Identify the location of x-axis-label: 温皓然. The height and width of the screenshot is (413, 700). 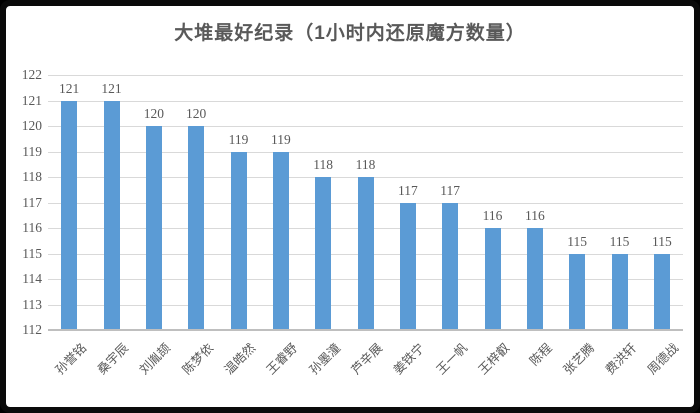
(240, 359).